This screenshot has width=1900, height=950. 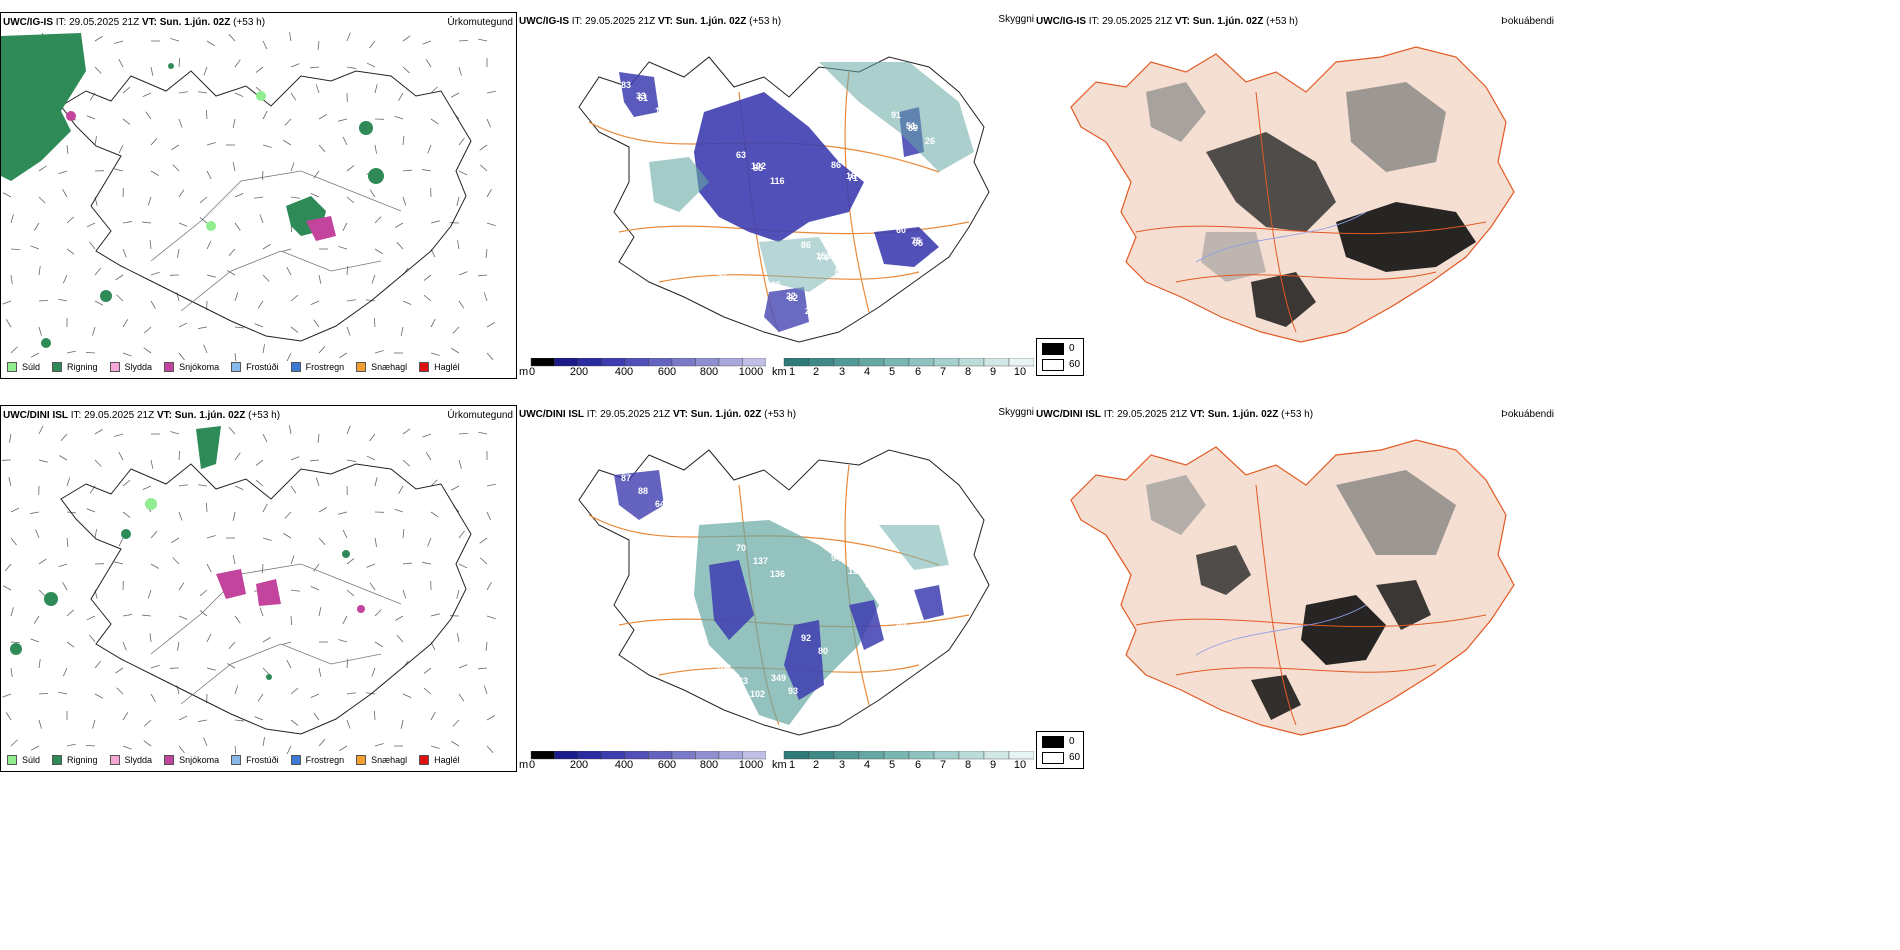 I want to click on precip-map-bottom, so click(x=248, y=589).